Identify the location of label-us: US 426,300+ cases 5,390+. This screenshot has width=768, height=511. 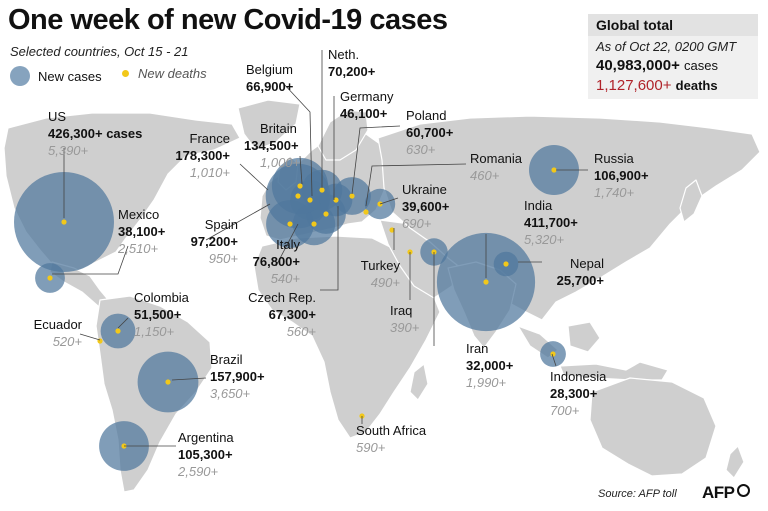
(95, 133).